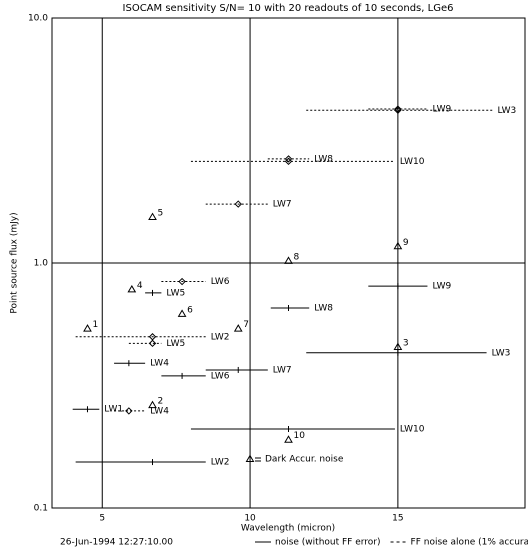 This screenshot has width=528, height=549. What do you see at coordinates (95, 325) in the screenshot?
I see `point-label: 1` at bounding box center [95, 325].